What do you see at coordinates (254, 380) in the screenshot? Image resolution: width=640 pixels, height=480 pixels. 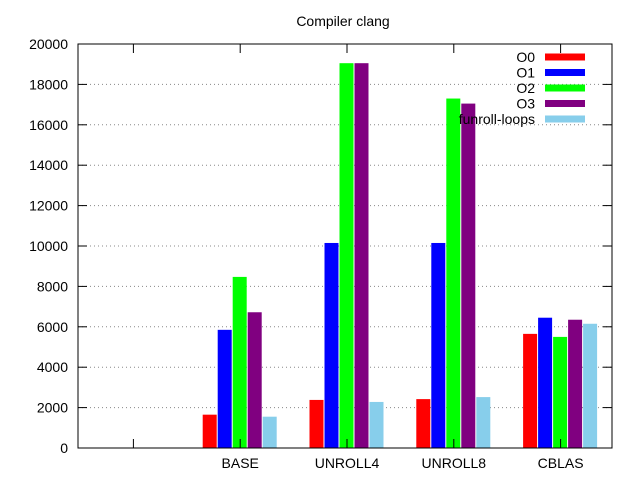 I see `bar-O3-BASE` at bounding box center [254, 380].